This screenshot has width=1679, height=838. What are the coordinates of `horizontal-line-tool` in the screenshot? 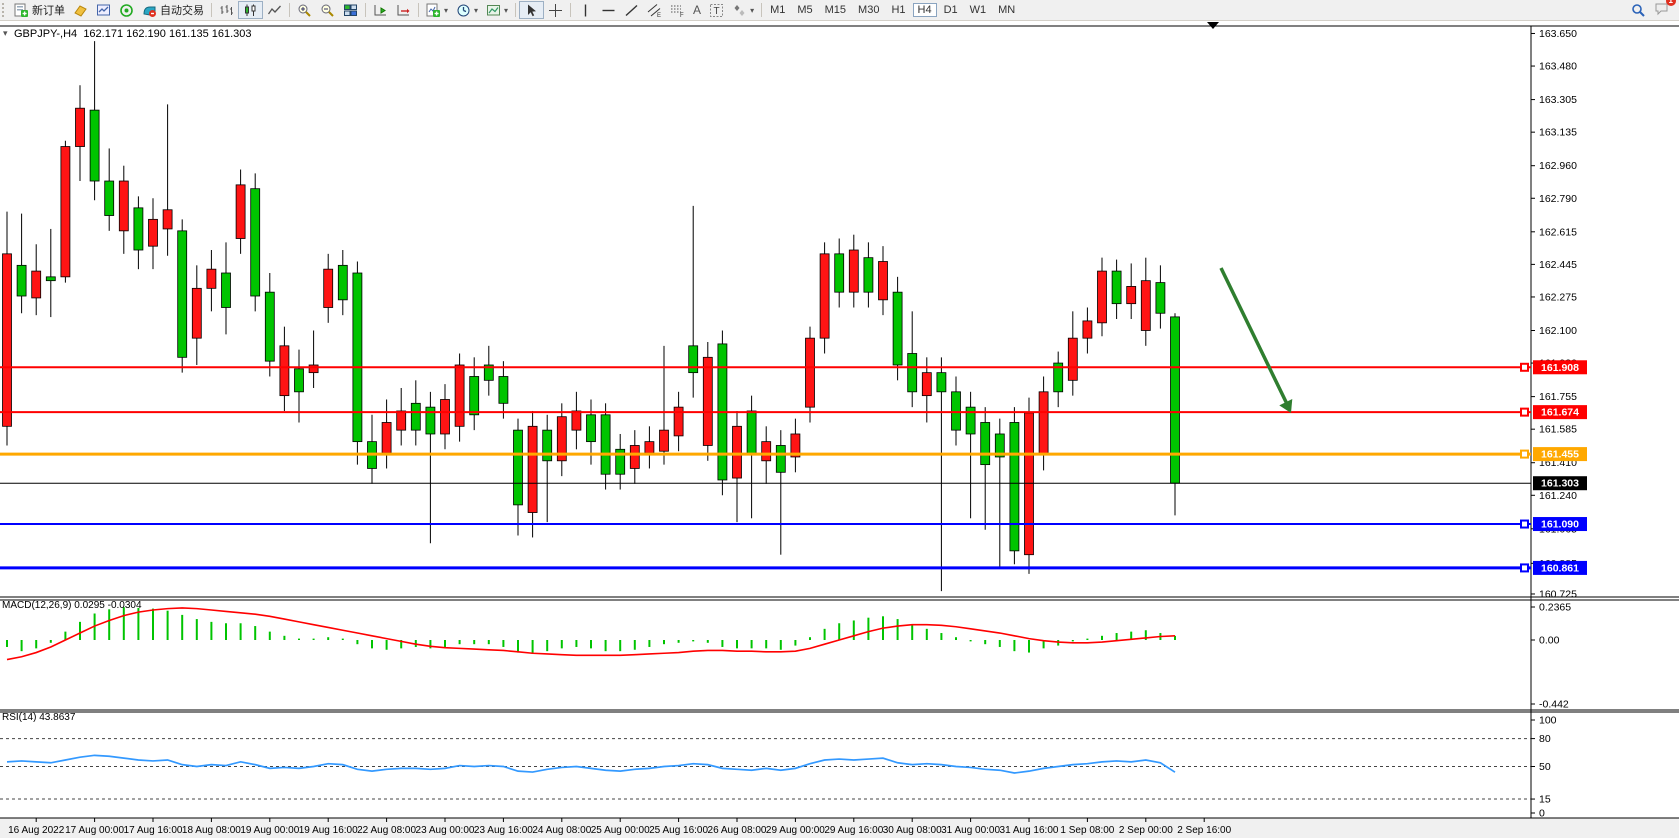 It's located at (608, 10).